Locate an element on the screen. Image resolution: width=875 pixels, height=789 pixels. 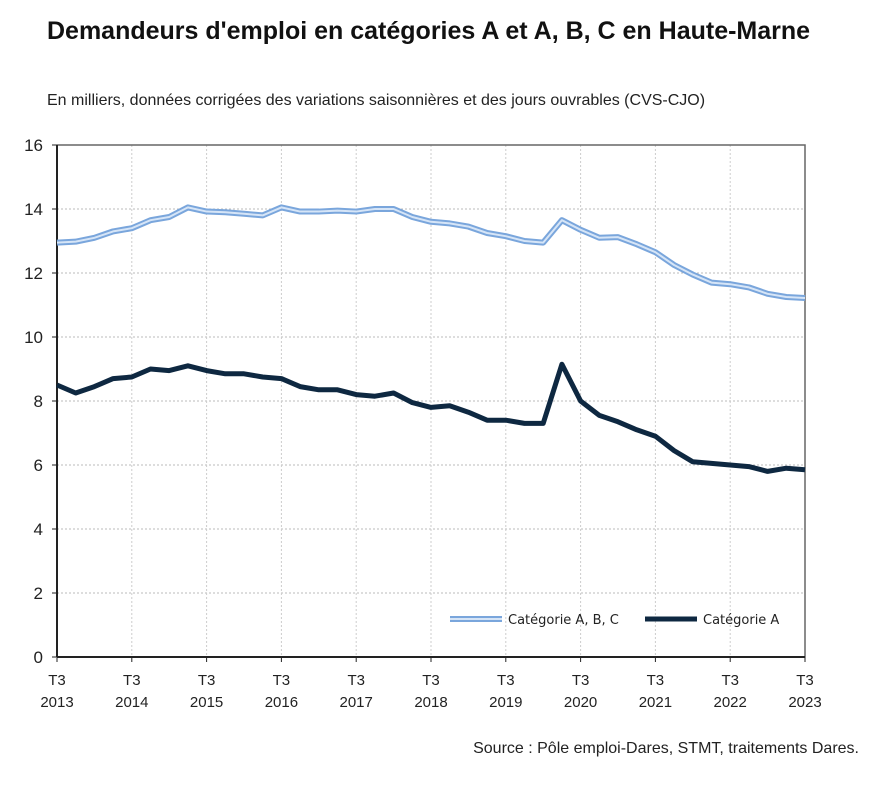
y-tick-label: 10 is located at coordinates (33, 337).